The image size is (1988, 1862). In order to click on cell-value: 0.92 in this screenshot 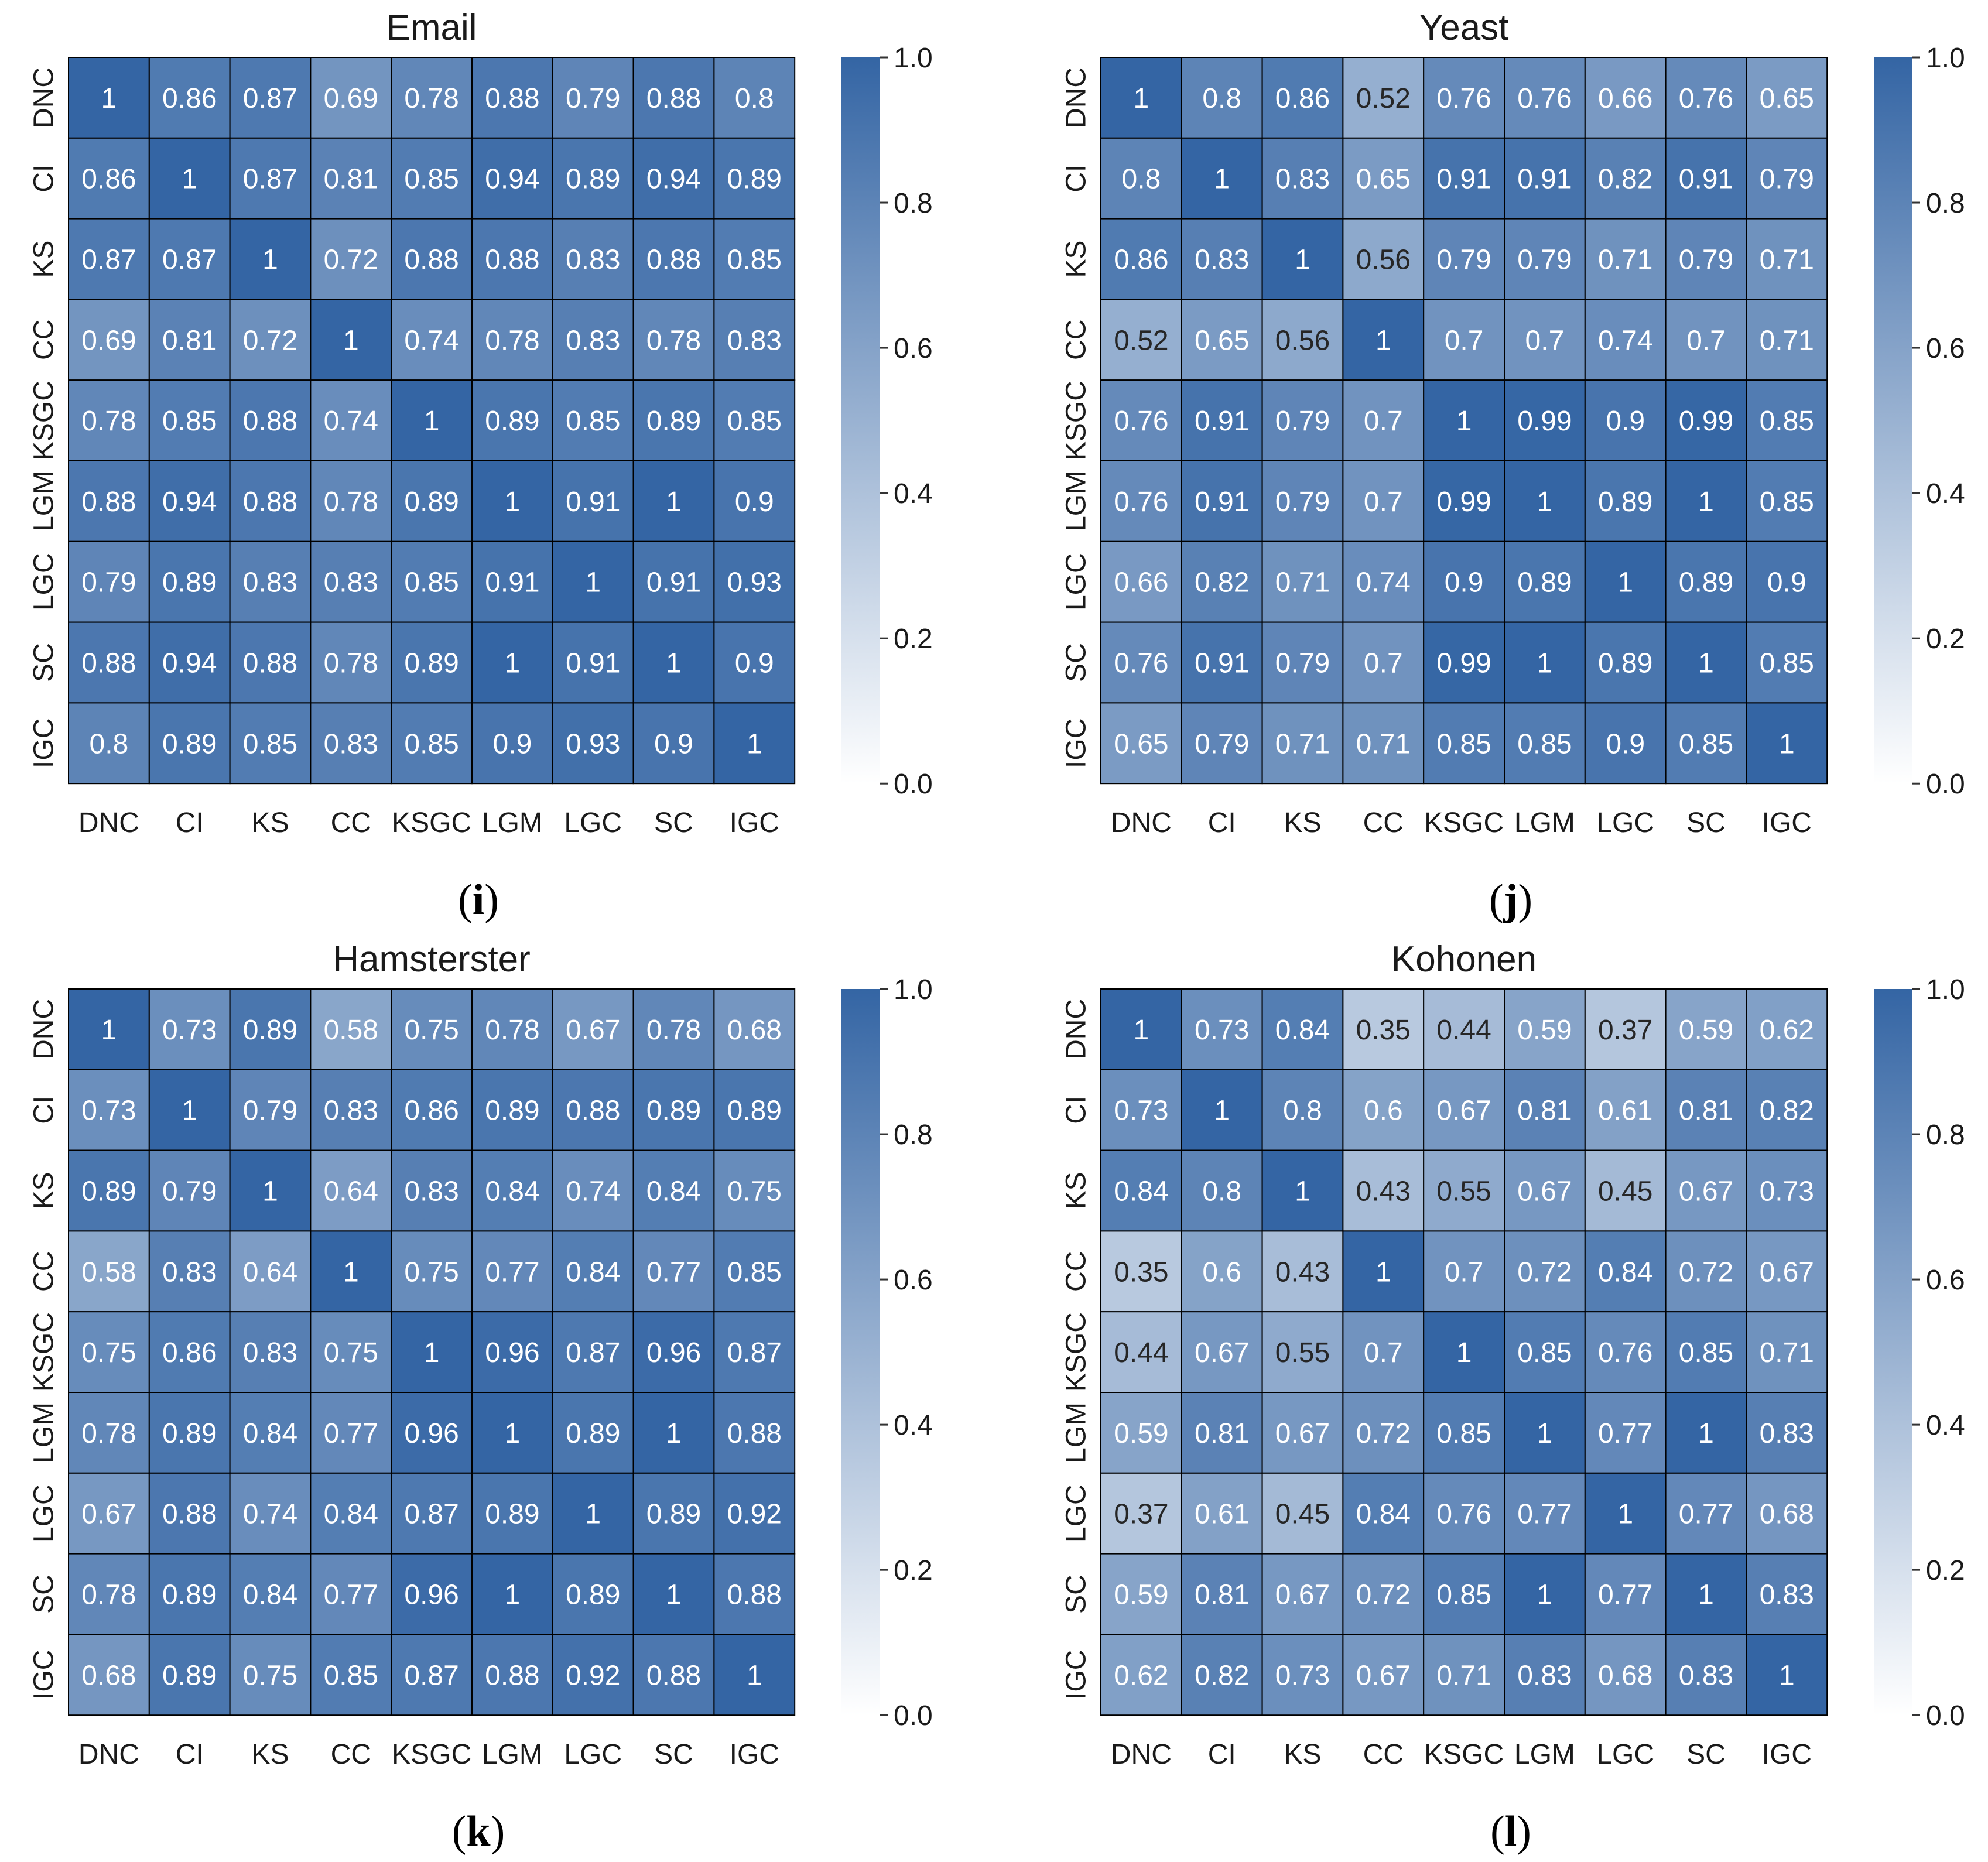, I will do `click(755, 1514)`.